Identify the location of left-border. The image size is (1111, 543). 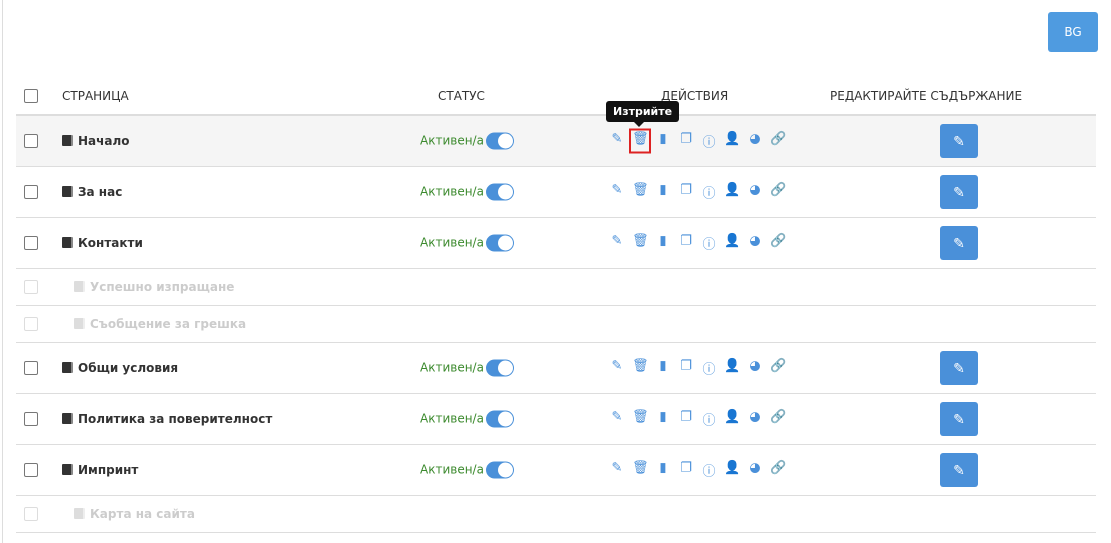
(2, 271).